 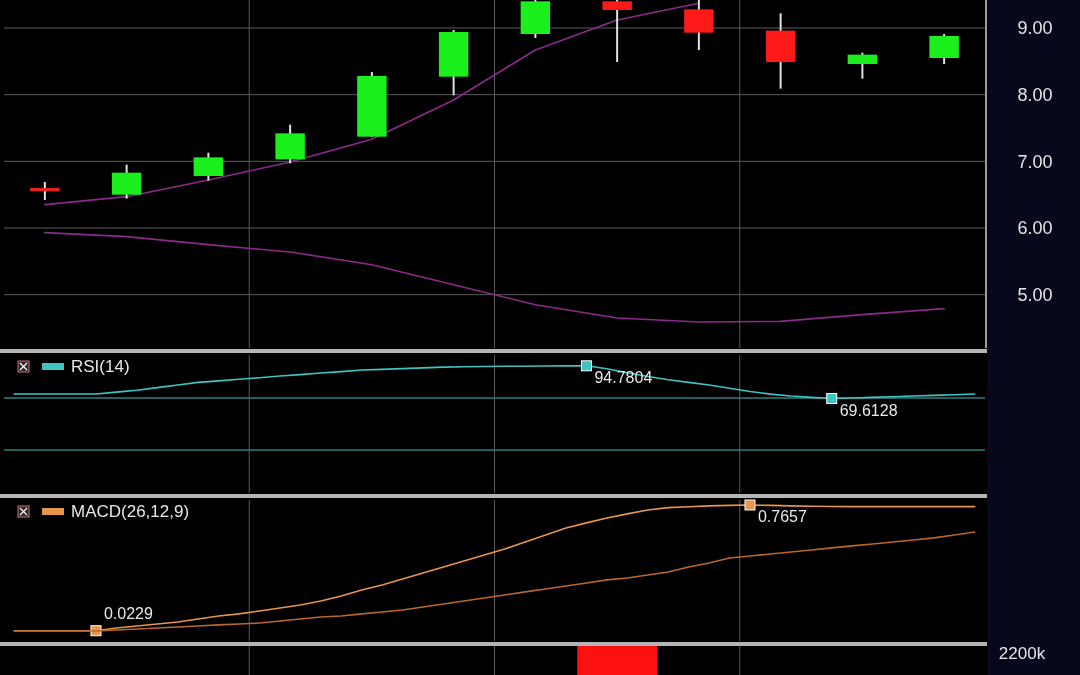 I want to click on data-label: 0.7657, so click(x=782, y=516).